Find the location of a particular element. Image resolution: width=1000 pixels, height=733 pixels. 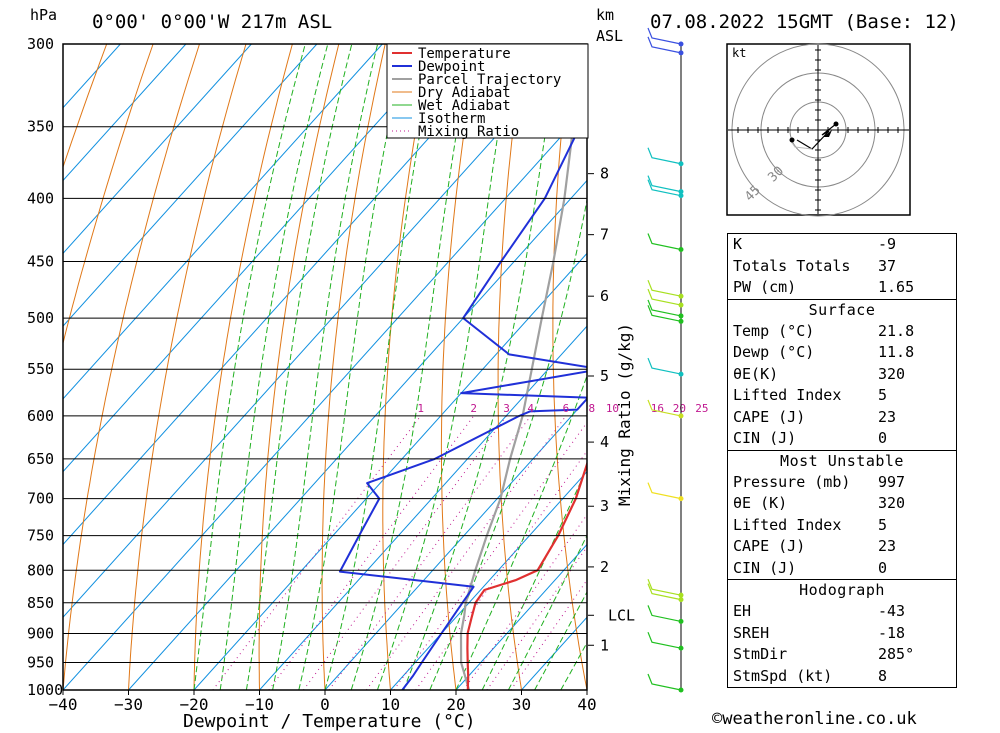

pressure-tick-label: 950 is located at coordinates (40, 662).